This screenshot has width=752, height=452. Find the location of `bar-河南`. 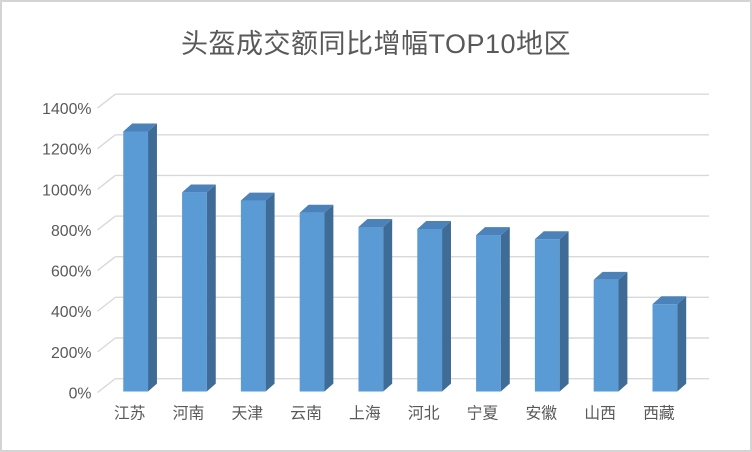

bar-河南 is located at coordinates (199, 288).